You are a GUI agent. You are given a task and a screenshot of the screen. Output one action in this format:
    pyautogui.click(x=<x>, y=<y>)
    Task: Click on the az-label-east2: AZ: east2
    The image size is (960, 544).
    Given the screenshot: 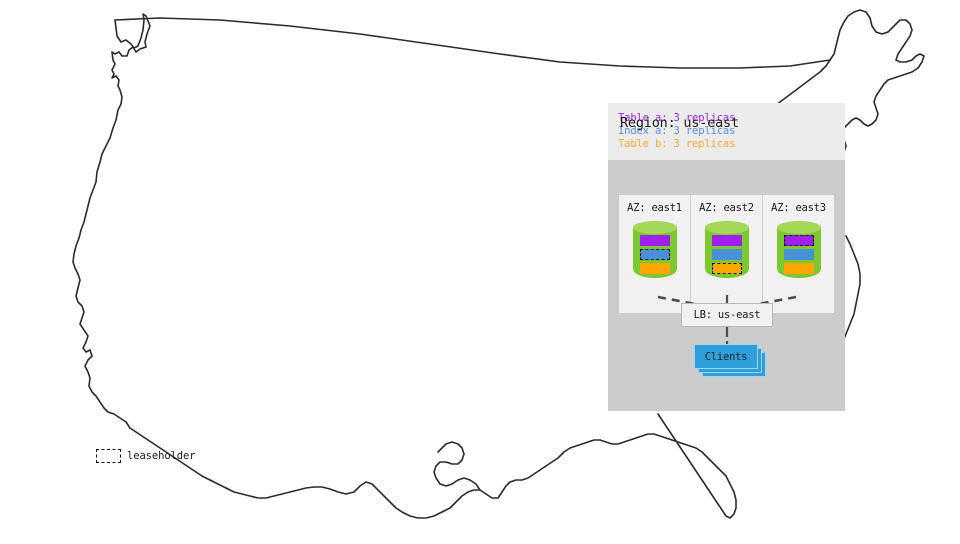 What is the action you would take?
    pyautogui.click(x=726, y=208)
    